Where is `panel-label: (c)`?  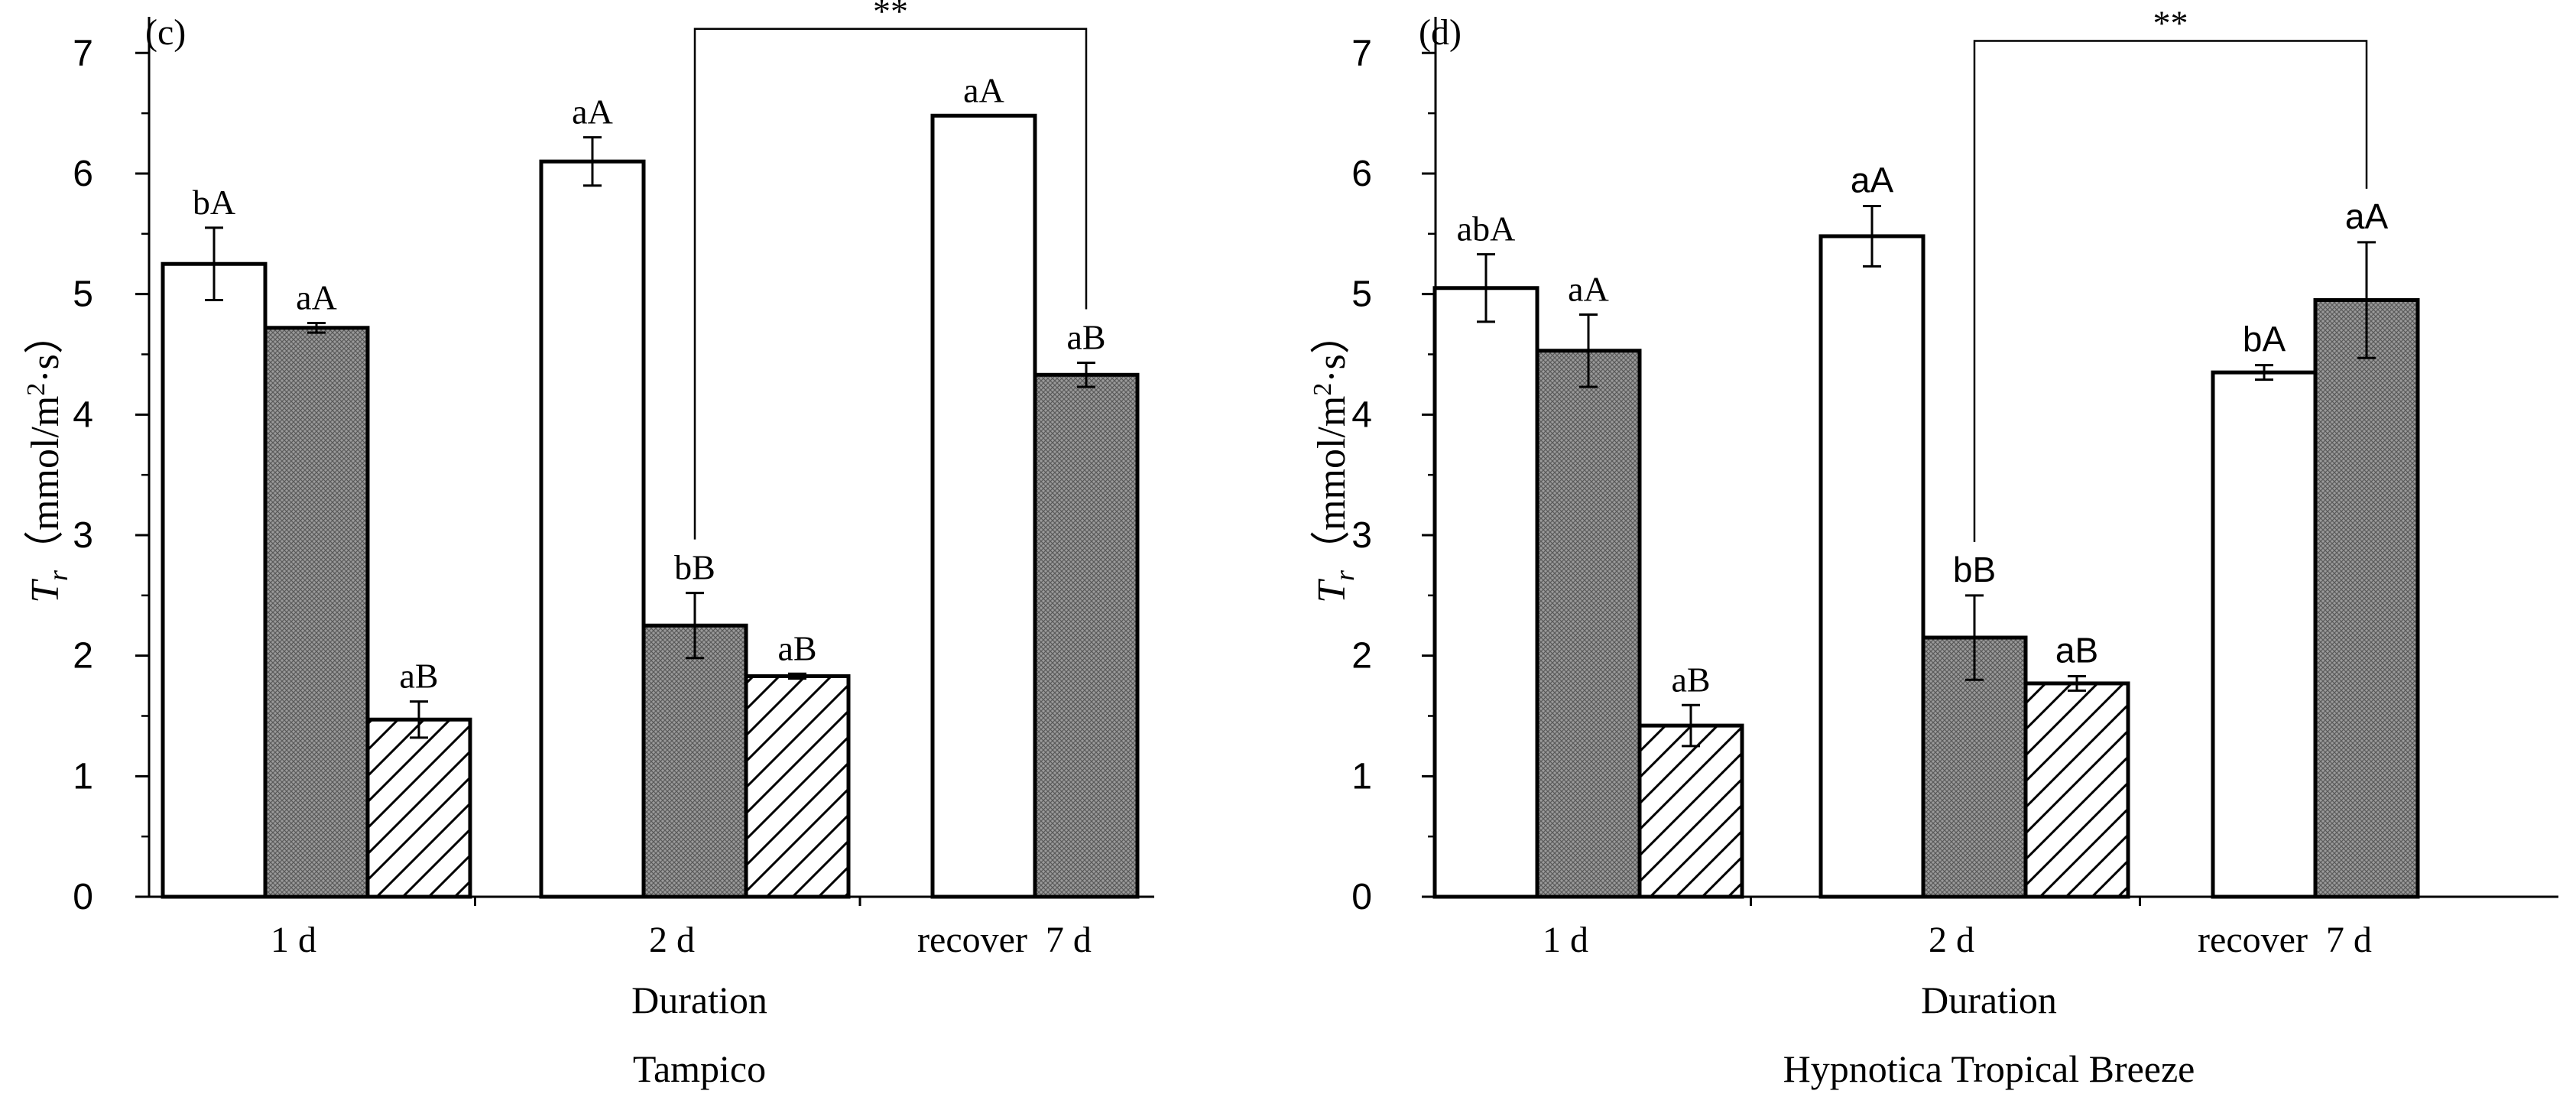
panel-label: (c) is located at coordinates (165, 32).